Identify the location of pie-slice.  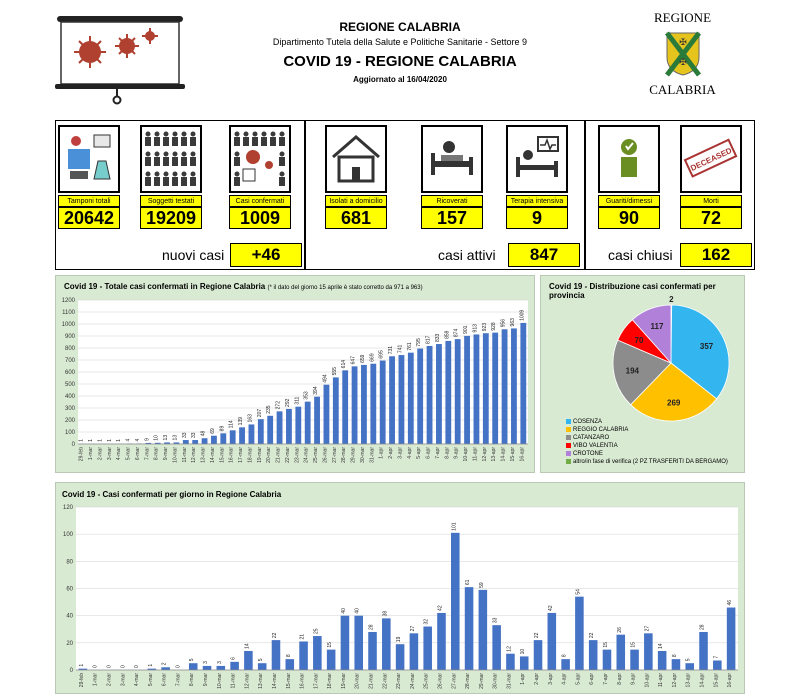
(700, 352).